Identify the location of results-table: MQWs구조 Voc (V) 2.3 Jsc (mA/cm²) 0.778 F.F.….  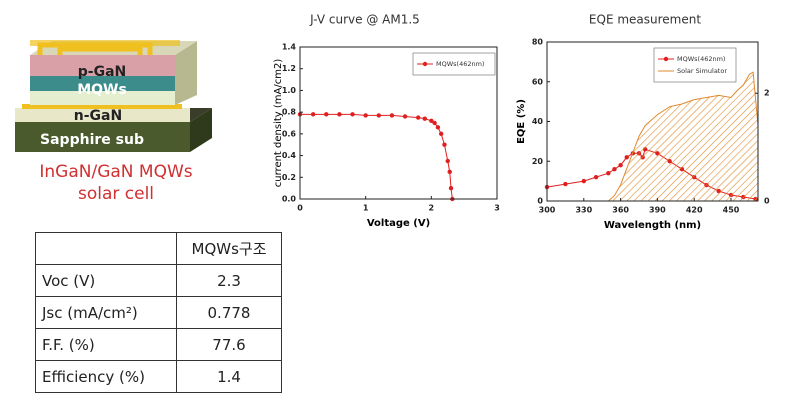
(158, 312).